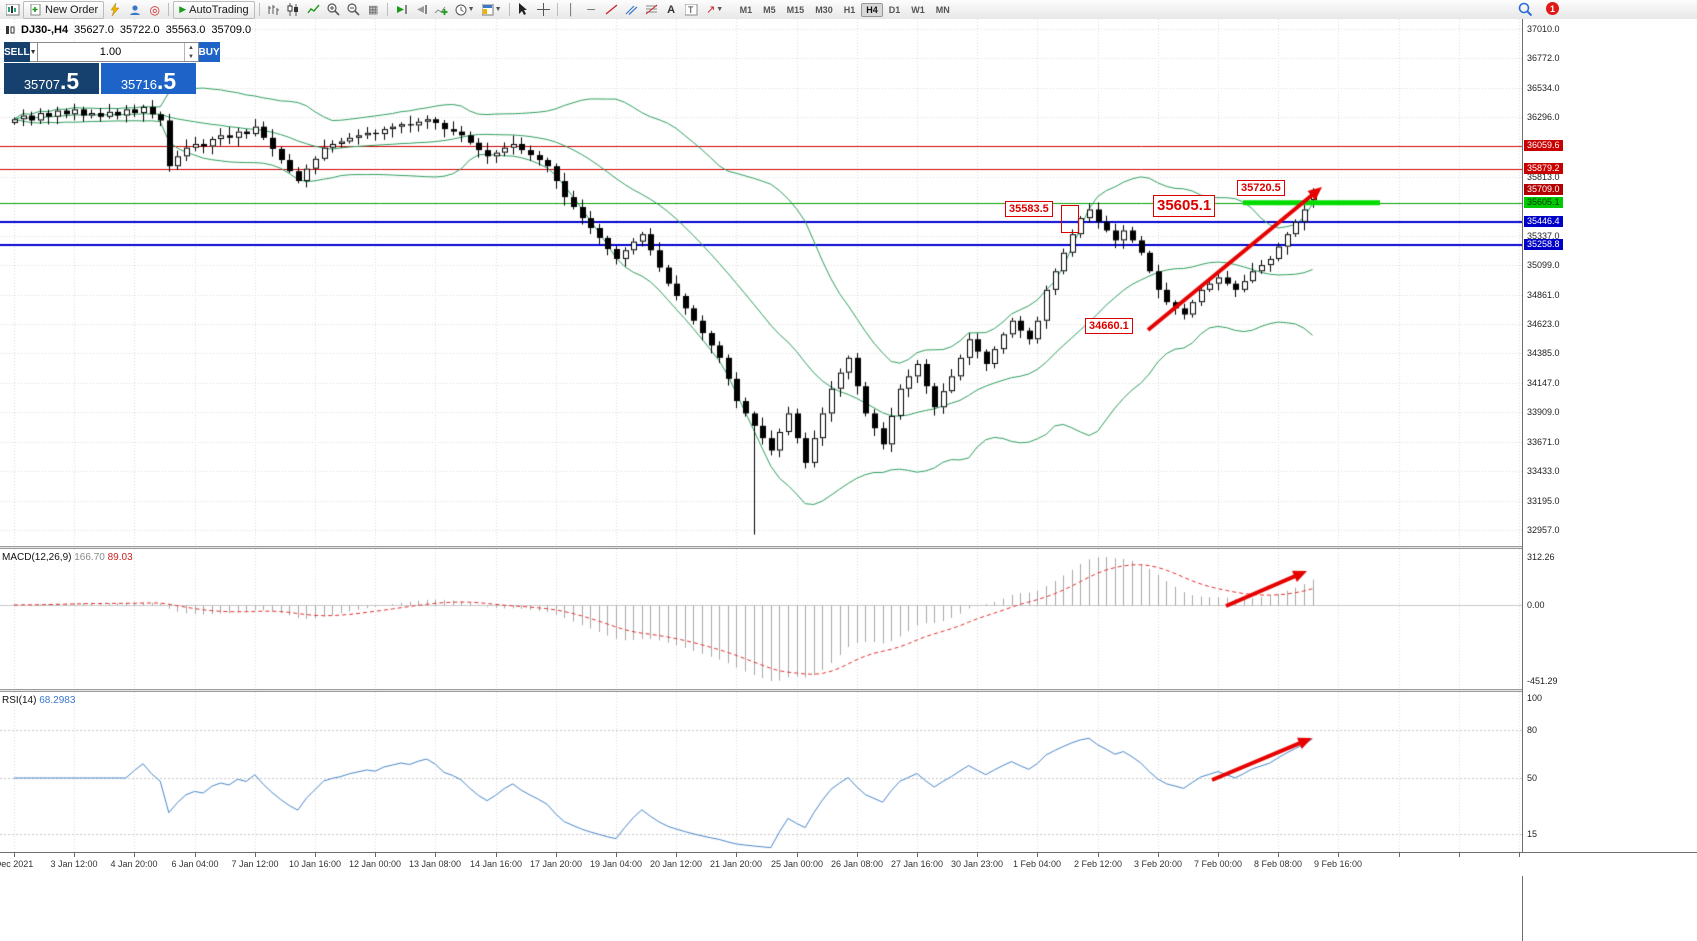  What do you see at coordinates (671, 9) in the screenshot?
I see `text-tool-icon: A` at bounding box center [671, 9].